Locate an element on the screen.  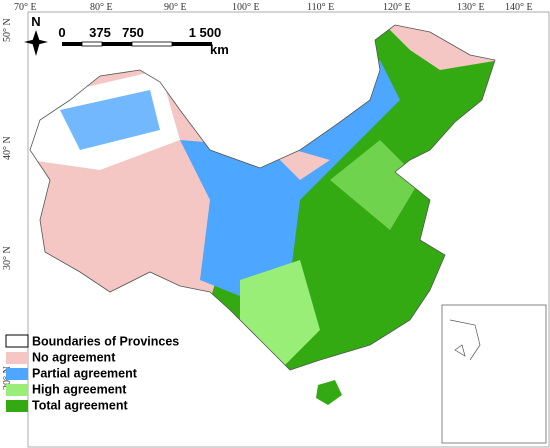
lon-label: 70° E is located at coordinates (25, 7).